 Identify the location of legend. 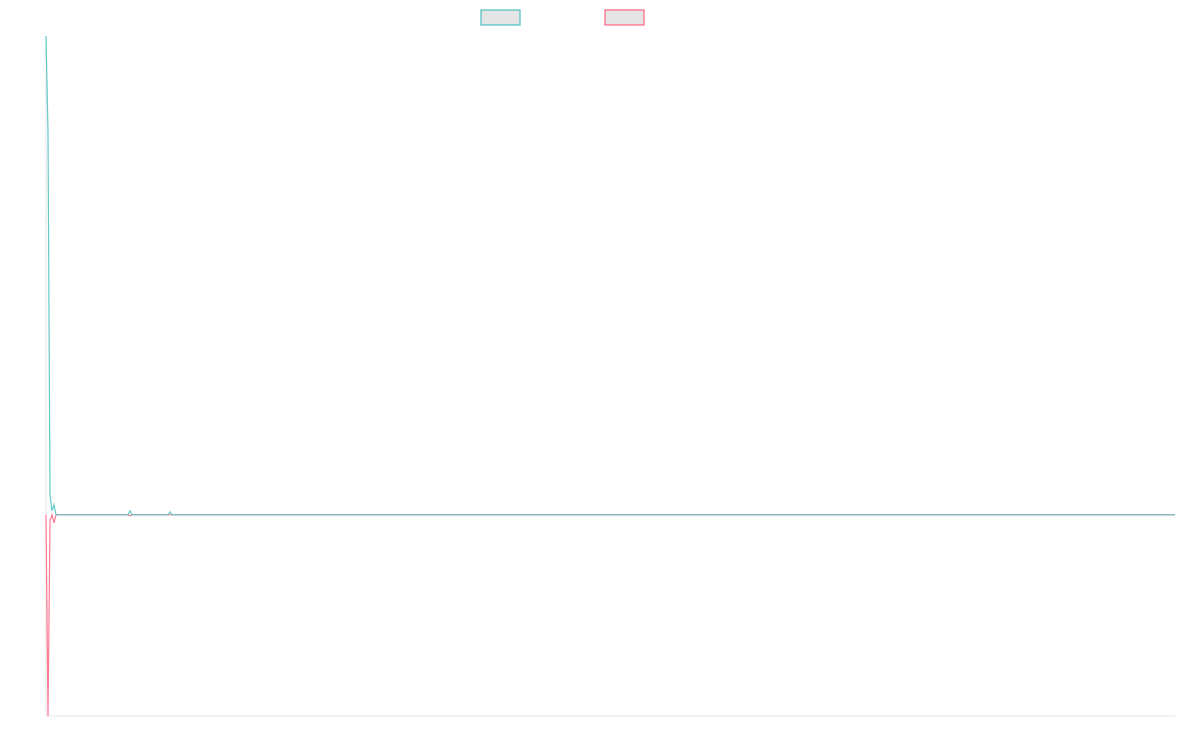
(562, 17).